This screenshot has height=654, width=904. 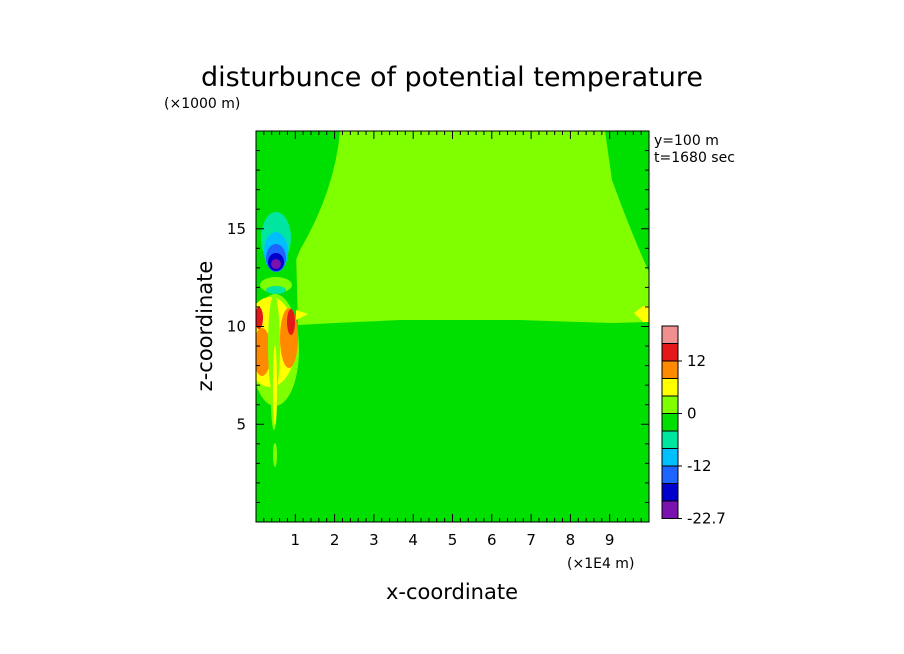 What do you see at coordinates (296, 540) in the screenshot?
I see `x-tick-label: 1` at bounding box center [296, 540].